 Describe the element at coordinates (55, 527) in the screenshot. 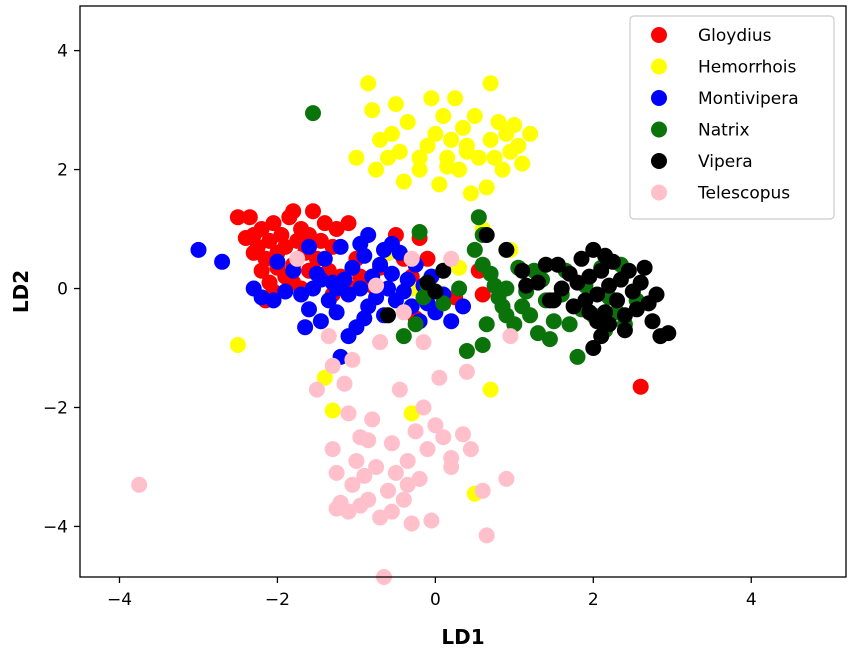

I see `y-tick-label: −4` at that location.